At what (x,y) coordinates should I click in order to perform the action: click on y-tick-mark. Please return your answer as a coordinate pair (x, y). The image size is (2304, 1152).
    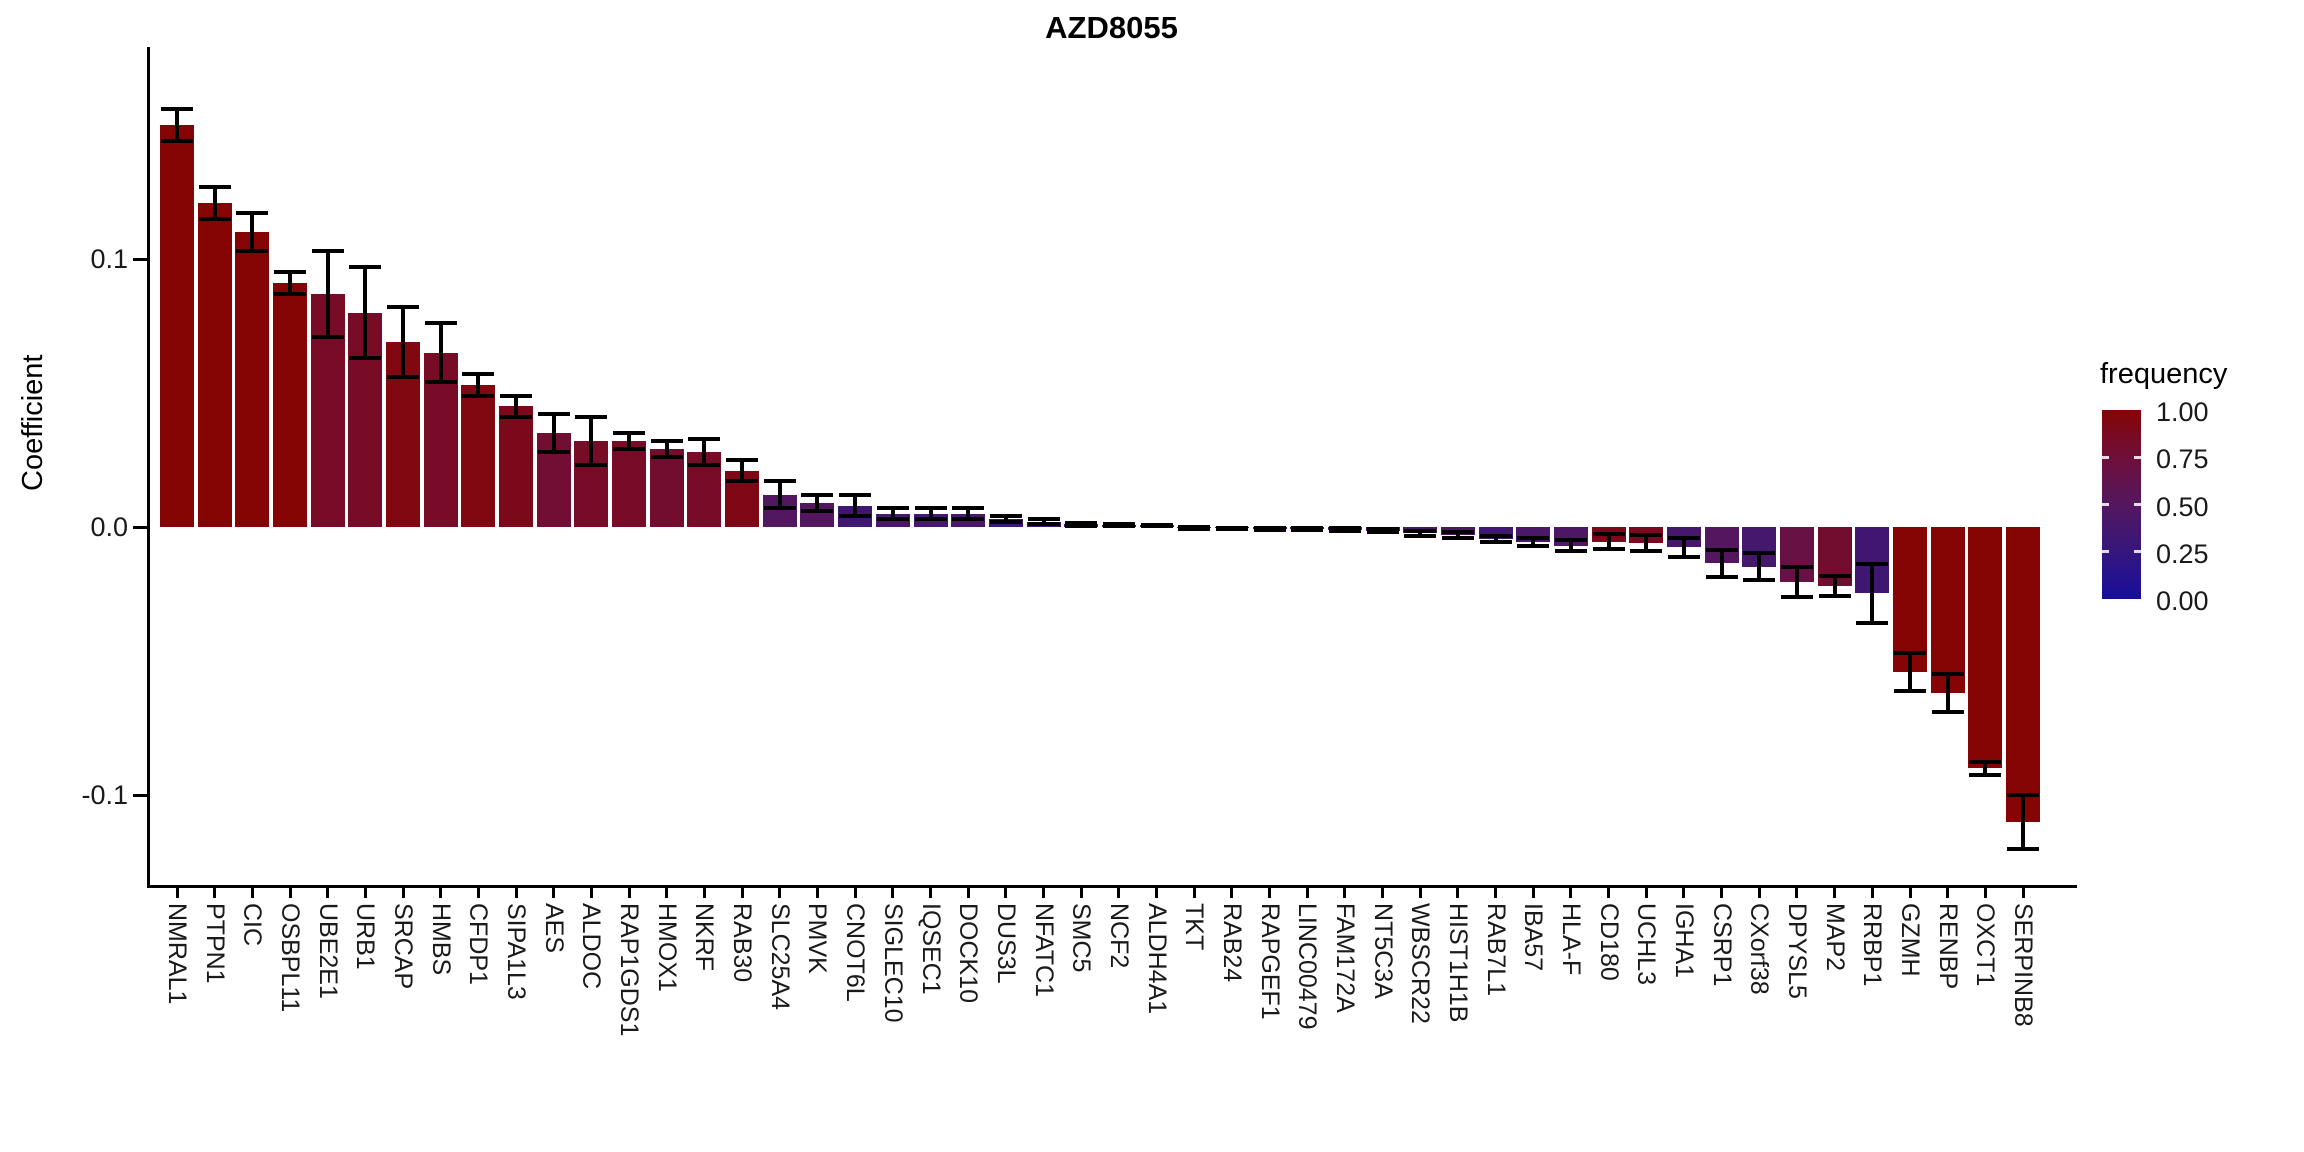
    Looking at the image, I should click on (140, 259).